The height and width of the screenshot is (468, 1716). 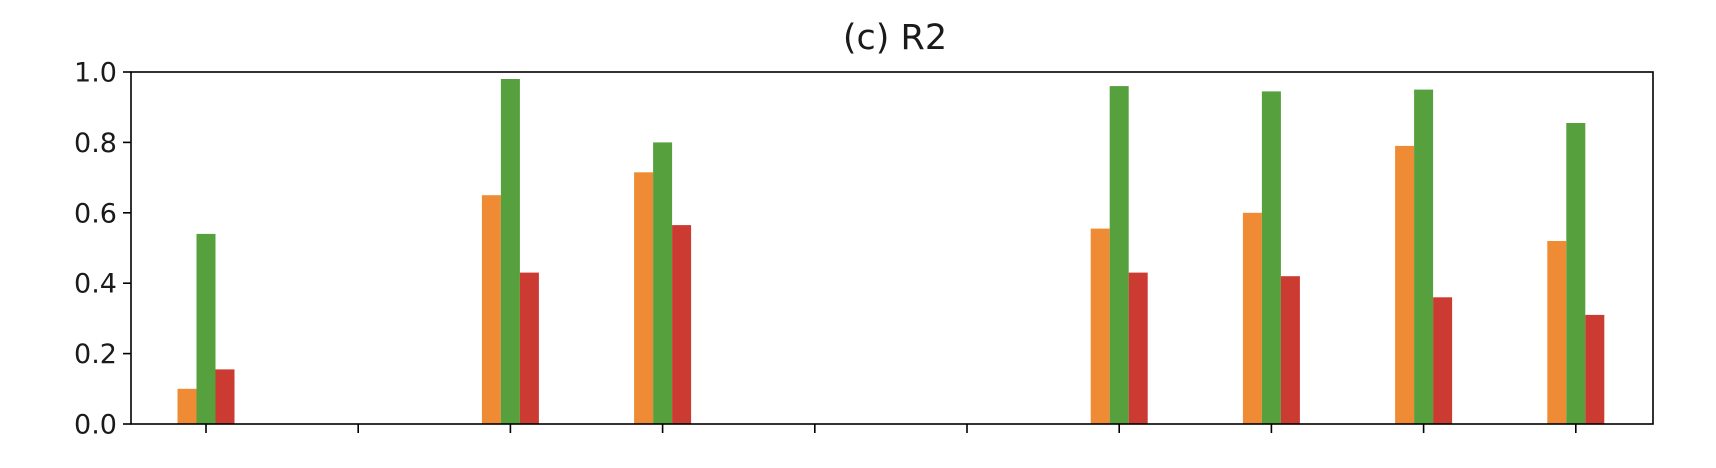 I want to click on bar-s2-g8, so click(x=1271, y=258).